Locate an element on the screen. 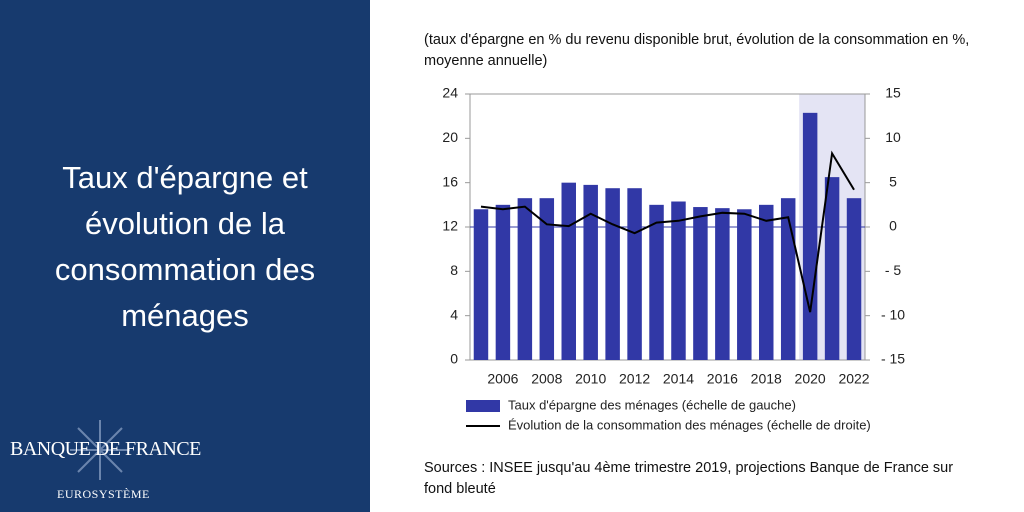 The width and height of the screenshot is (1024, 512). x-tick-label: 2020 is located at coordinates (810, 379).